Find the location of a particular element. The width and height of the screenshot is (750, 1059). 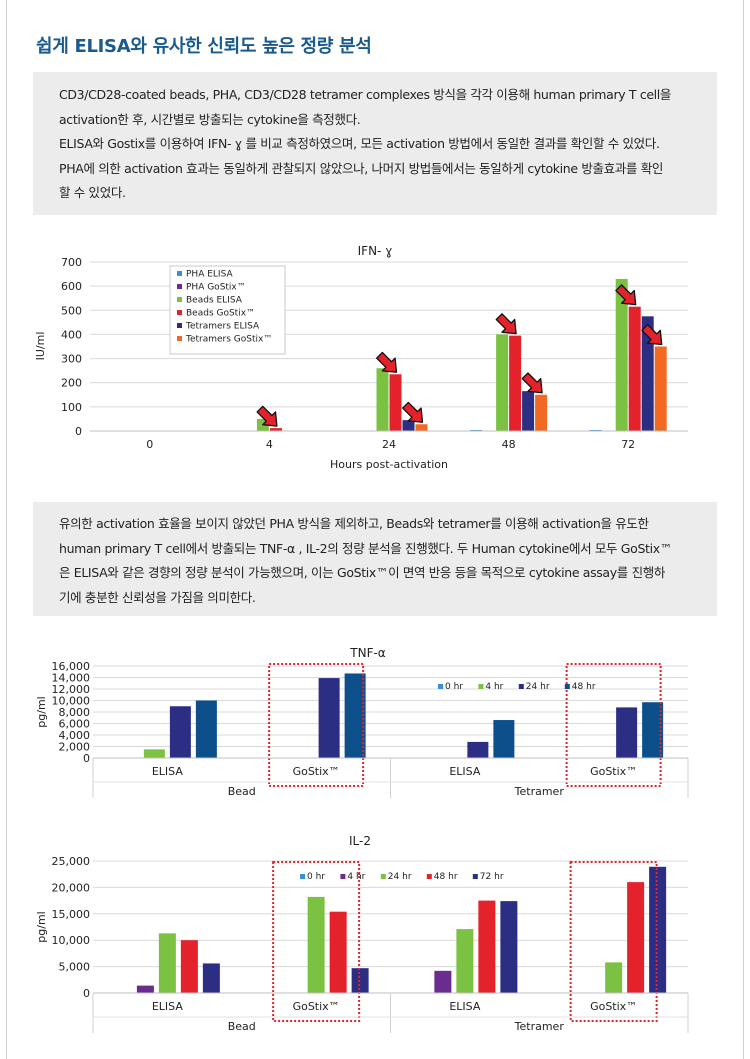

y-tick-label: 400 is located at coordinates (71, 334).